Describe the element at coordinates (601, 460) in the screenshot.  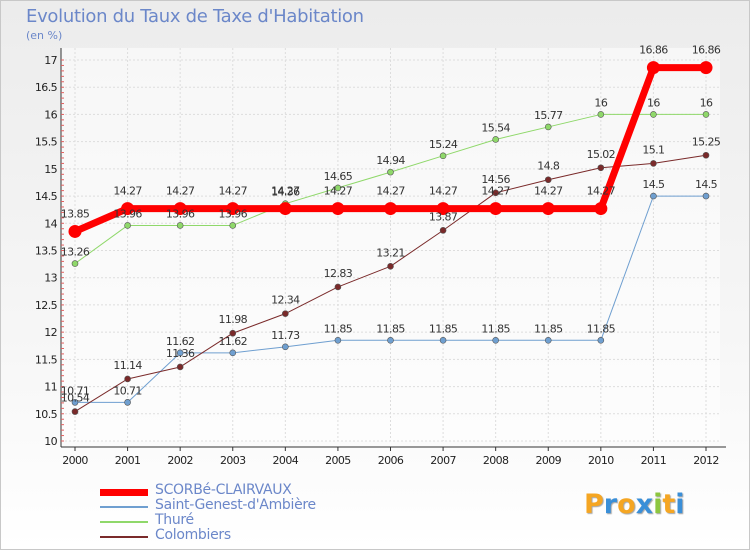
I see `x-tick-label: 2010` at that location.